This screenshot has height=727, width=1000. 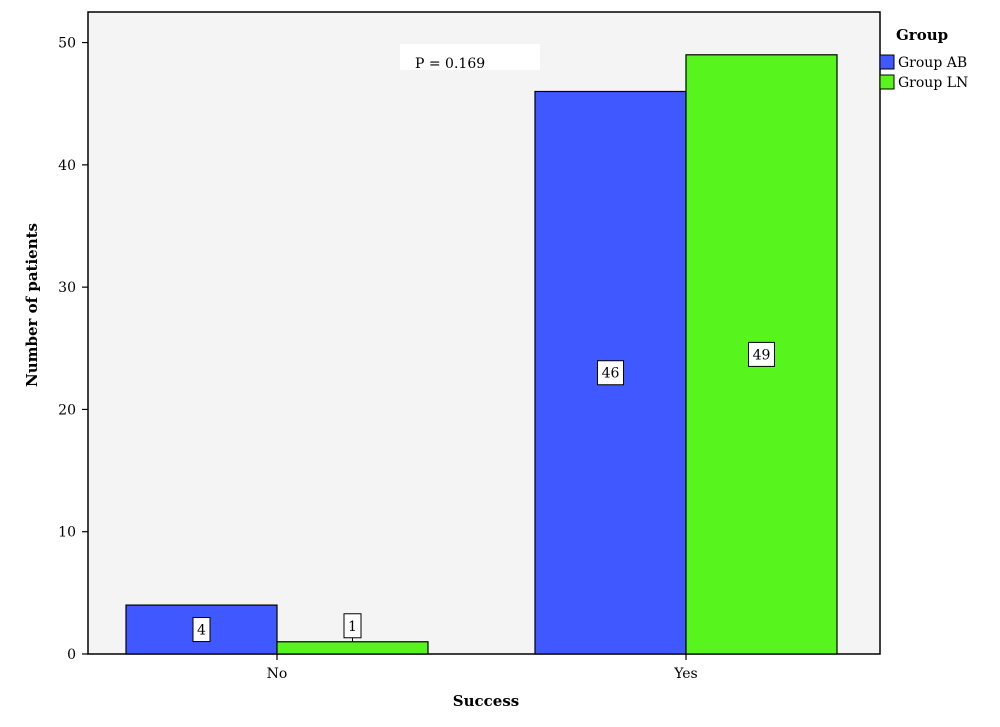 What do you see at coordinates (482, 668) in the screenshot?
I see `x-axis: No Yes` at bounding box center [482, 668].